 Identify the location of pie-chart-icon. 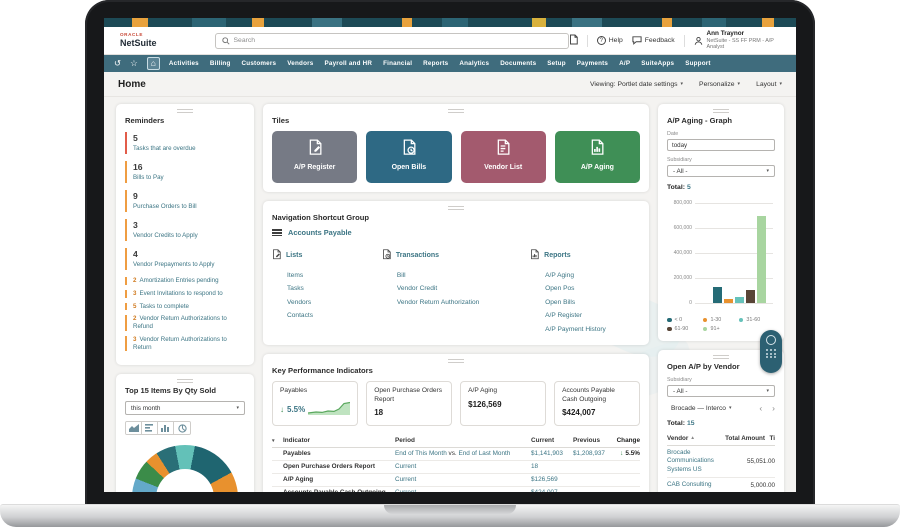
(182, 428).